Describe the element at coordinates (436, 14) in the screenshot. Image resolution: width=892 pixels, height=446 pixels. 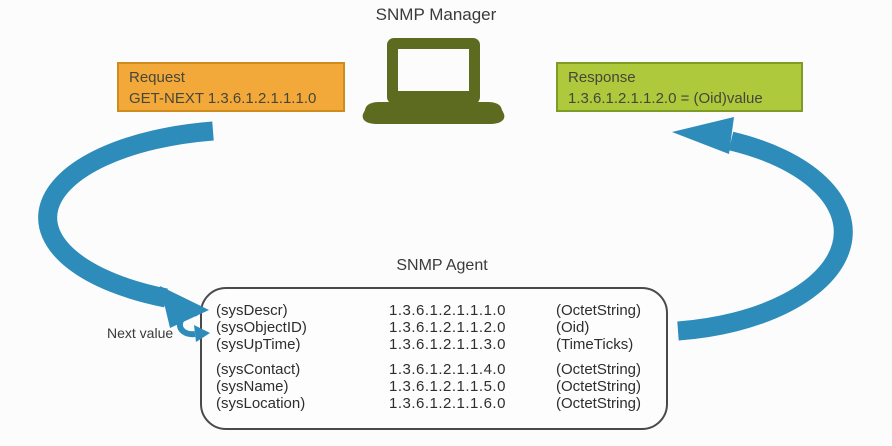
I see `snmp-manager-title: SNMP Manager` at that location.